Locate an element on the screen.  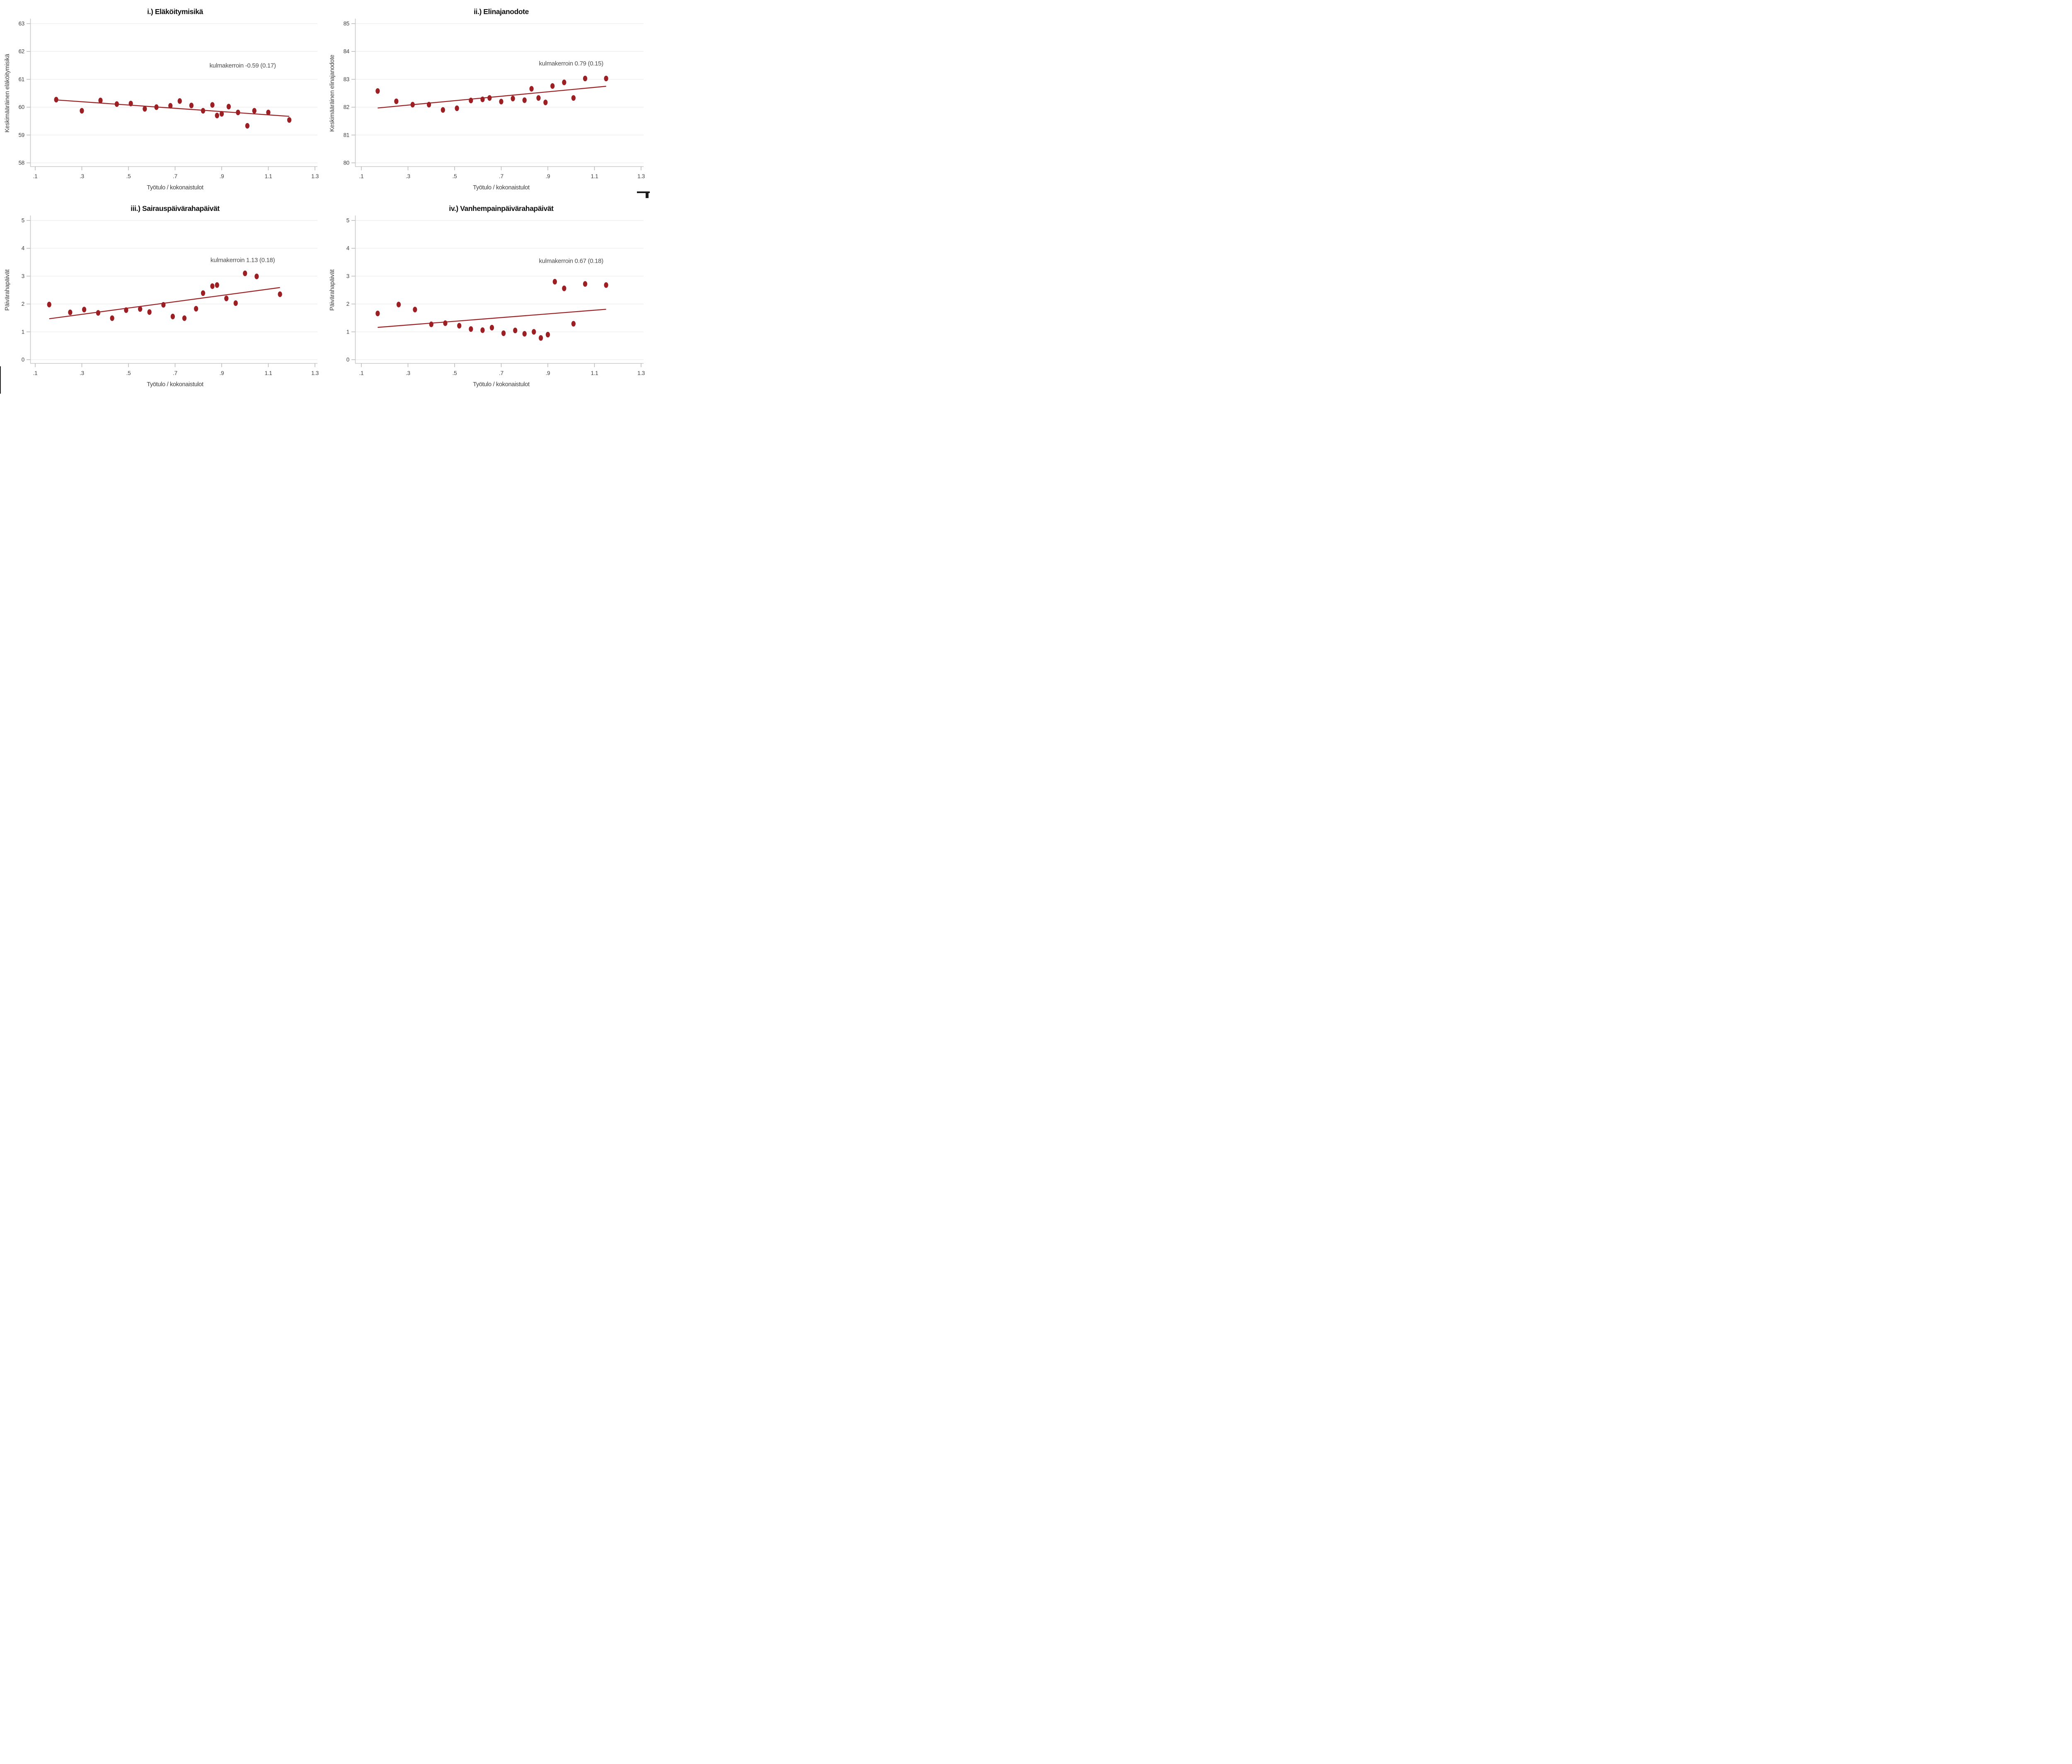
y-tick-labels: 80 81 82 83 84 85 is located at coordinates (347, 93).